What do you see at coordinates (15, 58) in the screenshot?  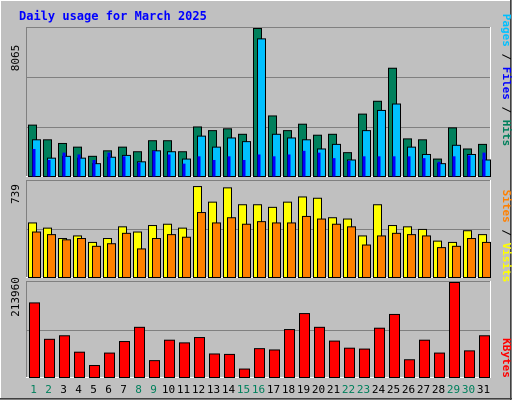 I see `top-ymax-label: 8065` at bounding box center [15, 58].